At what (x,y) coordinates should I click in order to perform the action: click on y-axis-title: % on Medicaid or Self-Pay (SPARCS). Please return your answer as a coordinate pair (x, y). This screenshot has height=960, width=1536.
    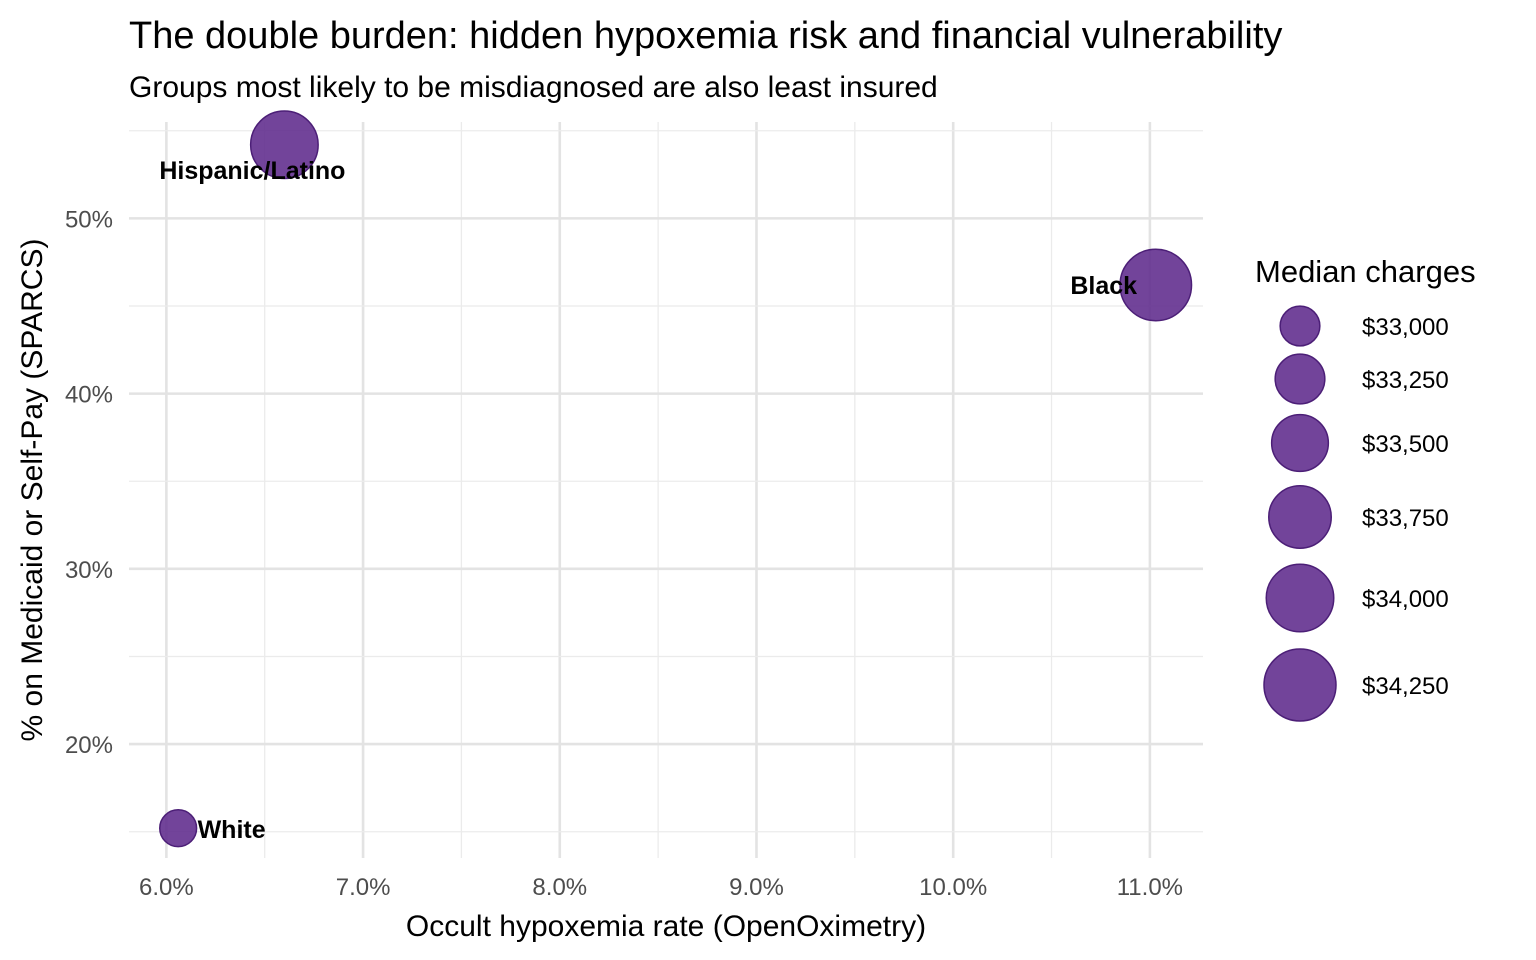
    Looking at the image, I should click on (32, 490).